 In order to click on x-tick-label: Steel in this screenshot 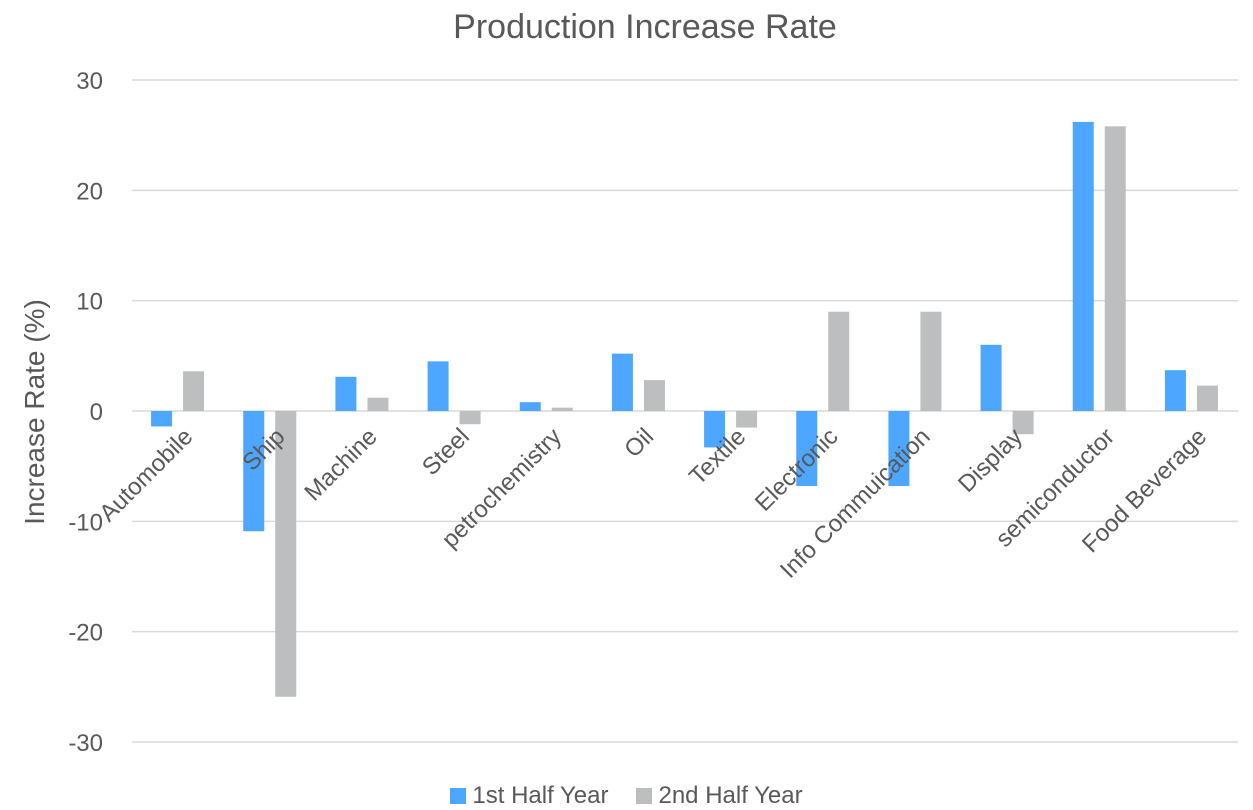, I will do `click(446, 452)`.